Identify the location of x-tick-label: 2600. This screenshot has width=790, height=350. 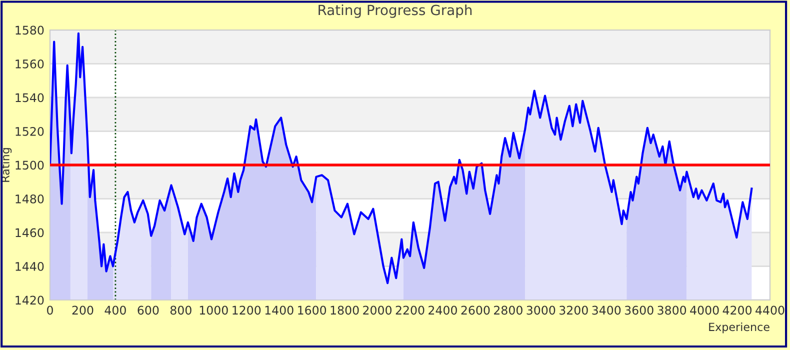
(475, 310).